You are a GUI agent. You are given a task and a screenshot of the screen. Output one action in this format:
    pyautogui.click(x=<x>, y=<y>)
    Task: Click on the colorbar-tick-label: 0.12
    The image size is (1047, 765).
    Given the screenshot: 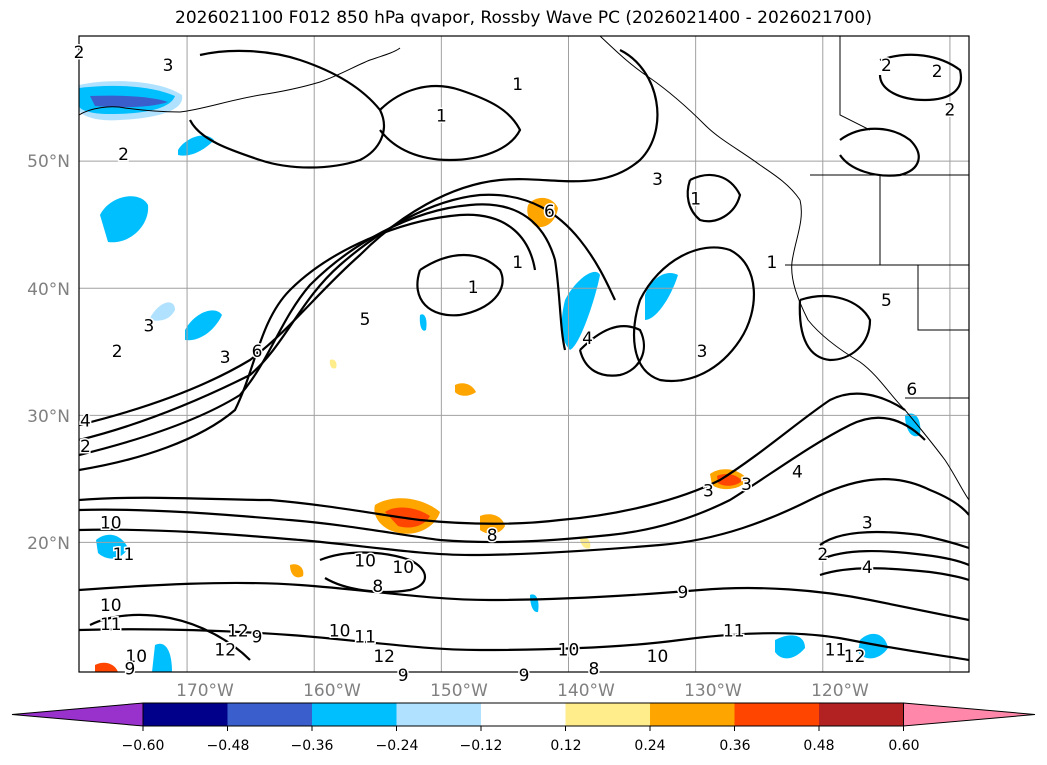 What is the action you would take?
    pyautogui.click(x=566, y=746)
    